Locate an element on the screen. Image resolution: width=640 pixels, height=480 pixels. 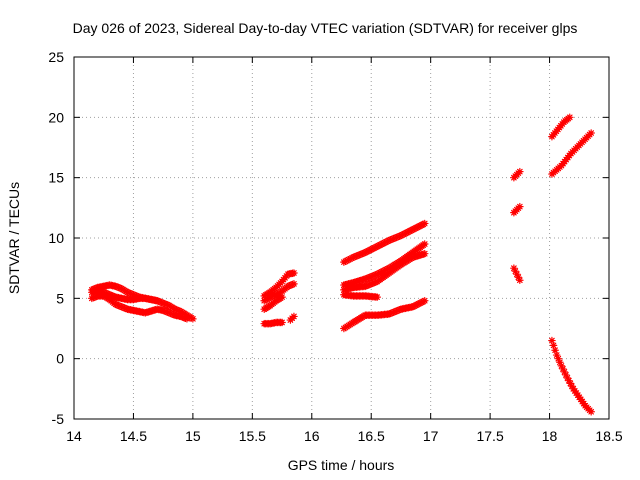
series-arc-3-bottom is located at coordinates (384, 314).